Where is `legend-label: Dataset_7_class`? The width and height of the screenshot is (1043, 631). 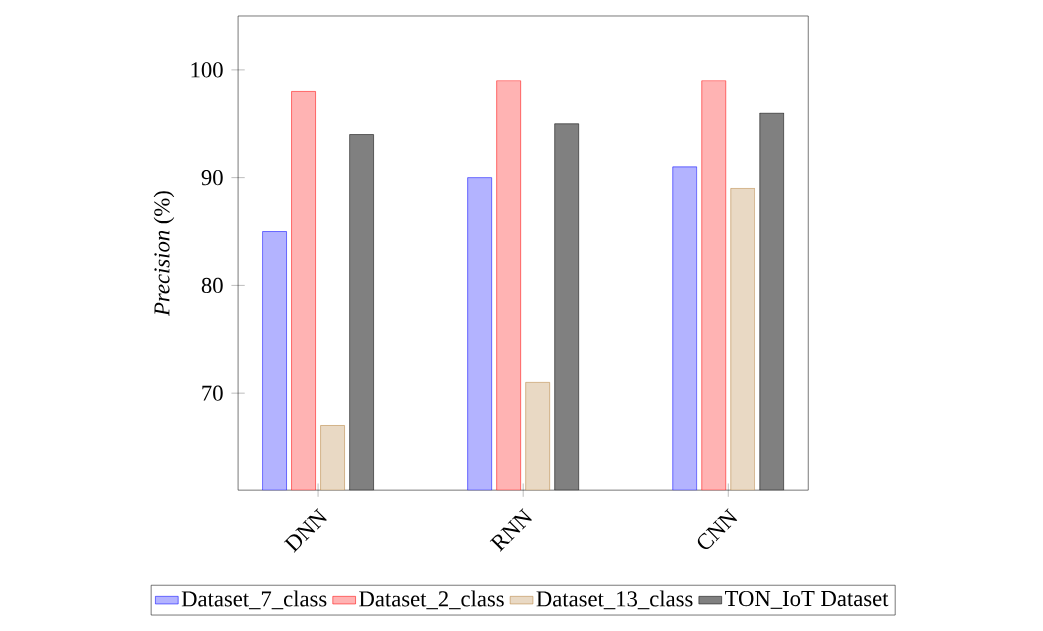 legend-label: Dataset_7_class is located at coordinates (254, 600).